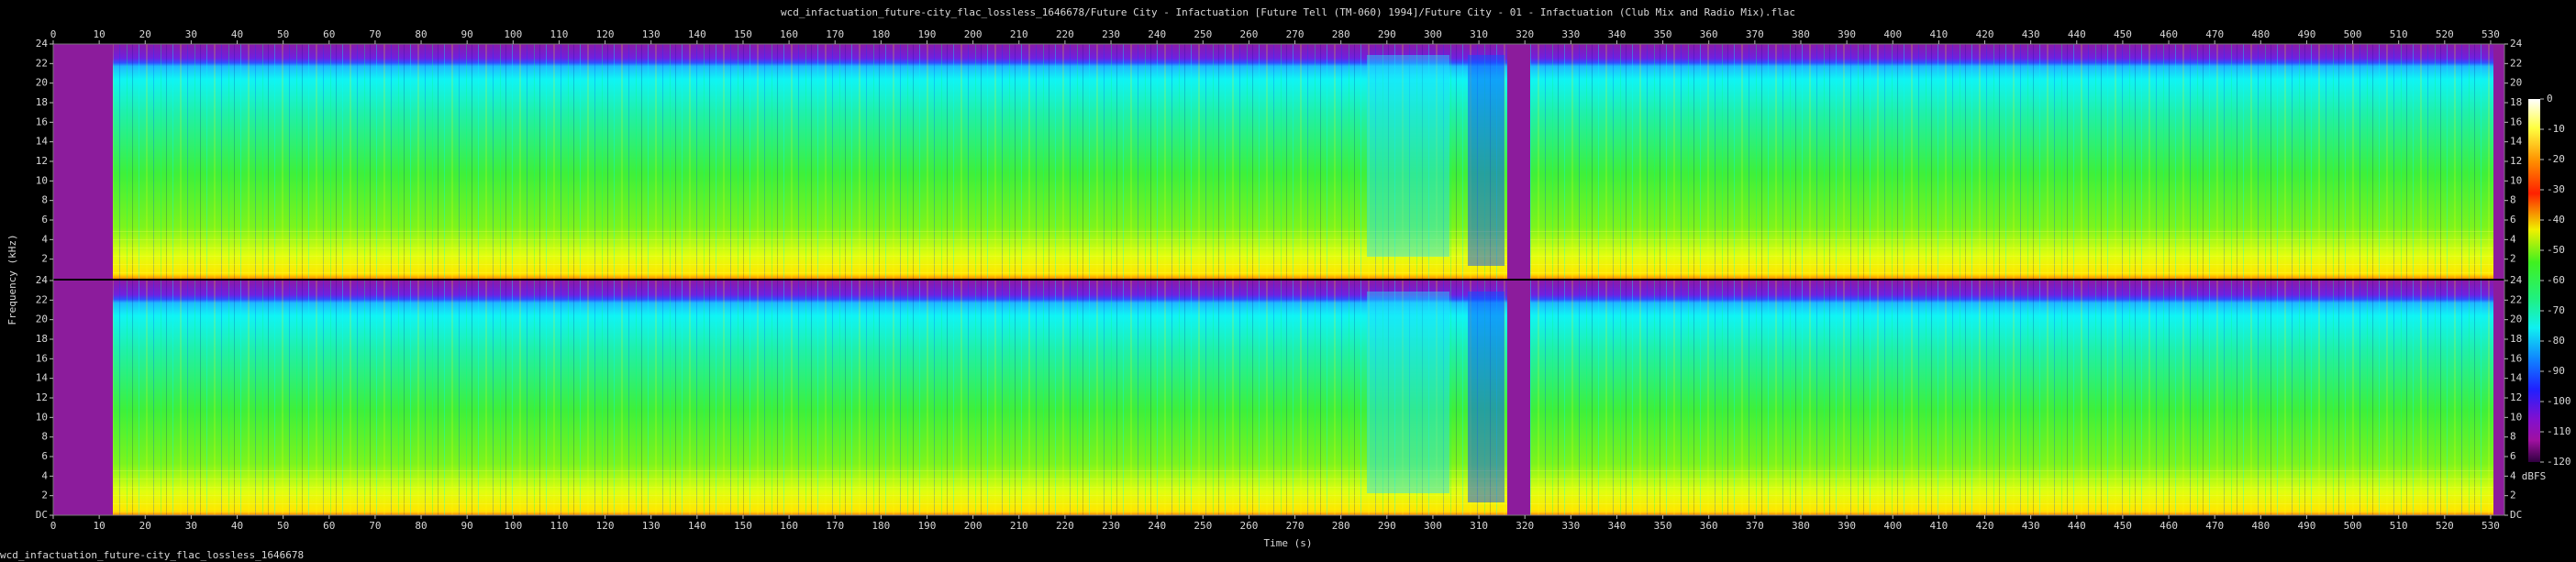  What do you see at coordinates (2556, 220) in the screenshot?
I see `colorbar-tick-label: -40` at bounding box center [2556, 220].